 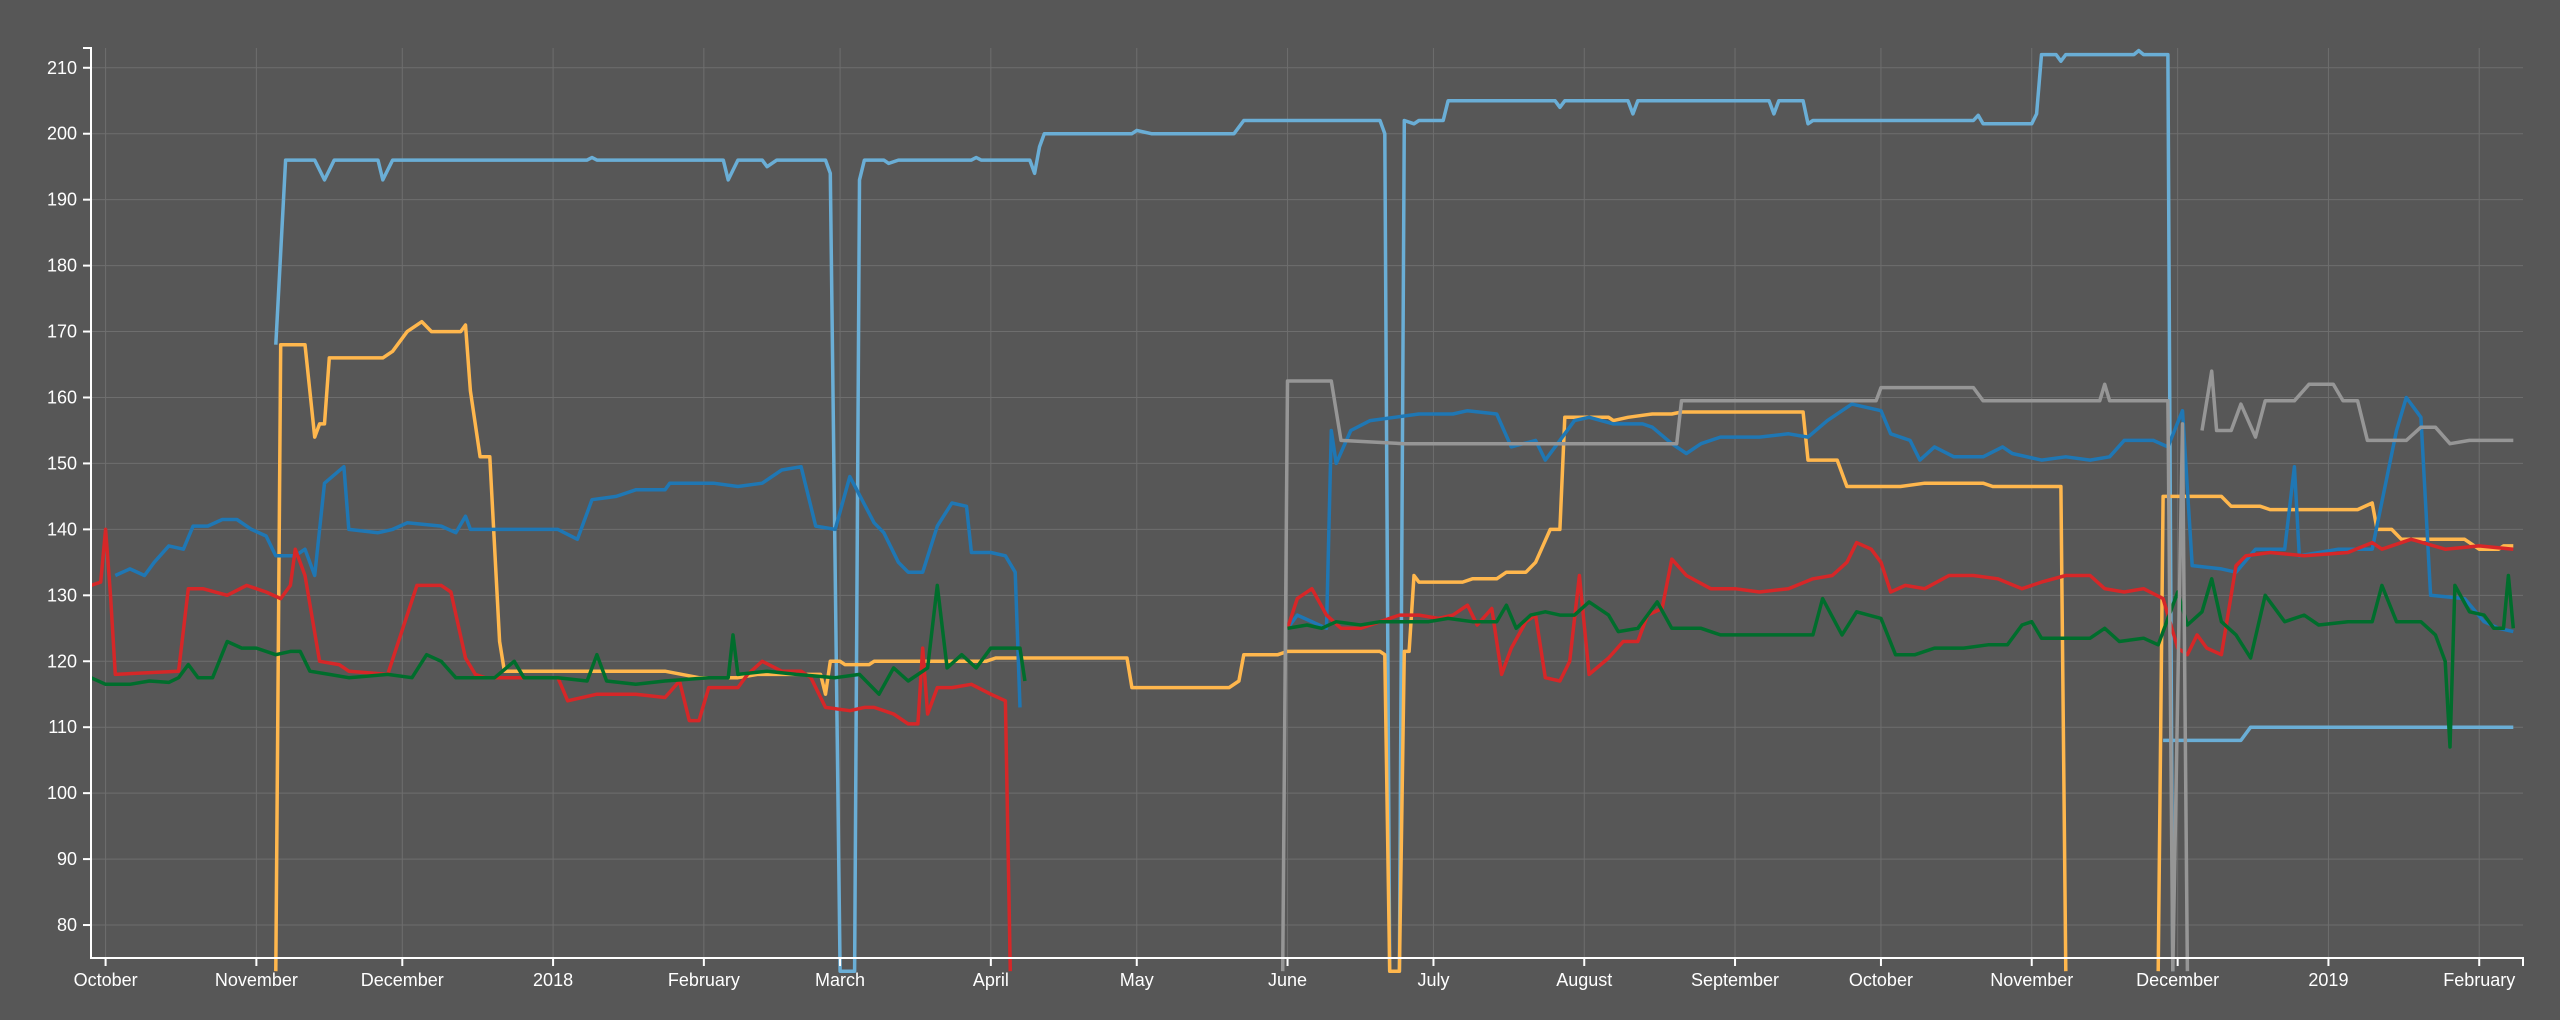 I want to click on y-tick-label: 130, so click(x=62, y=595).